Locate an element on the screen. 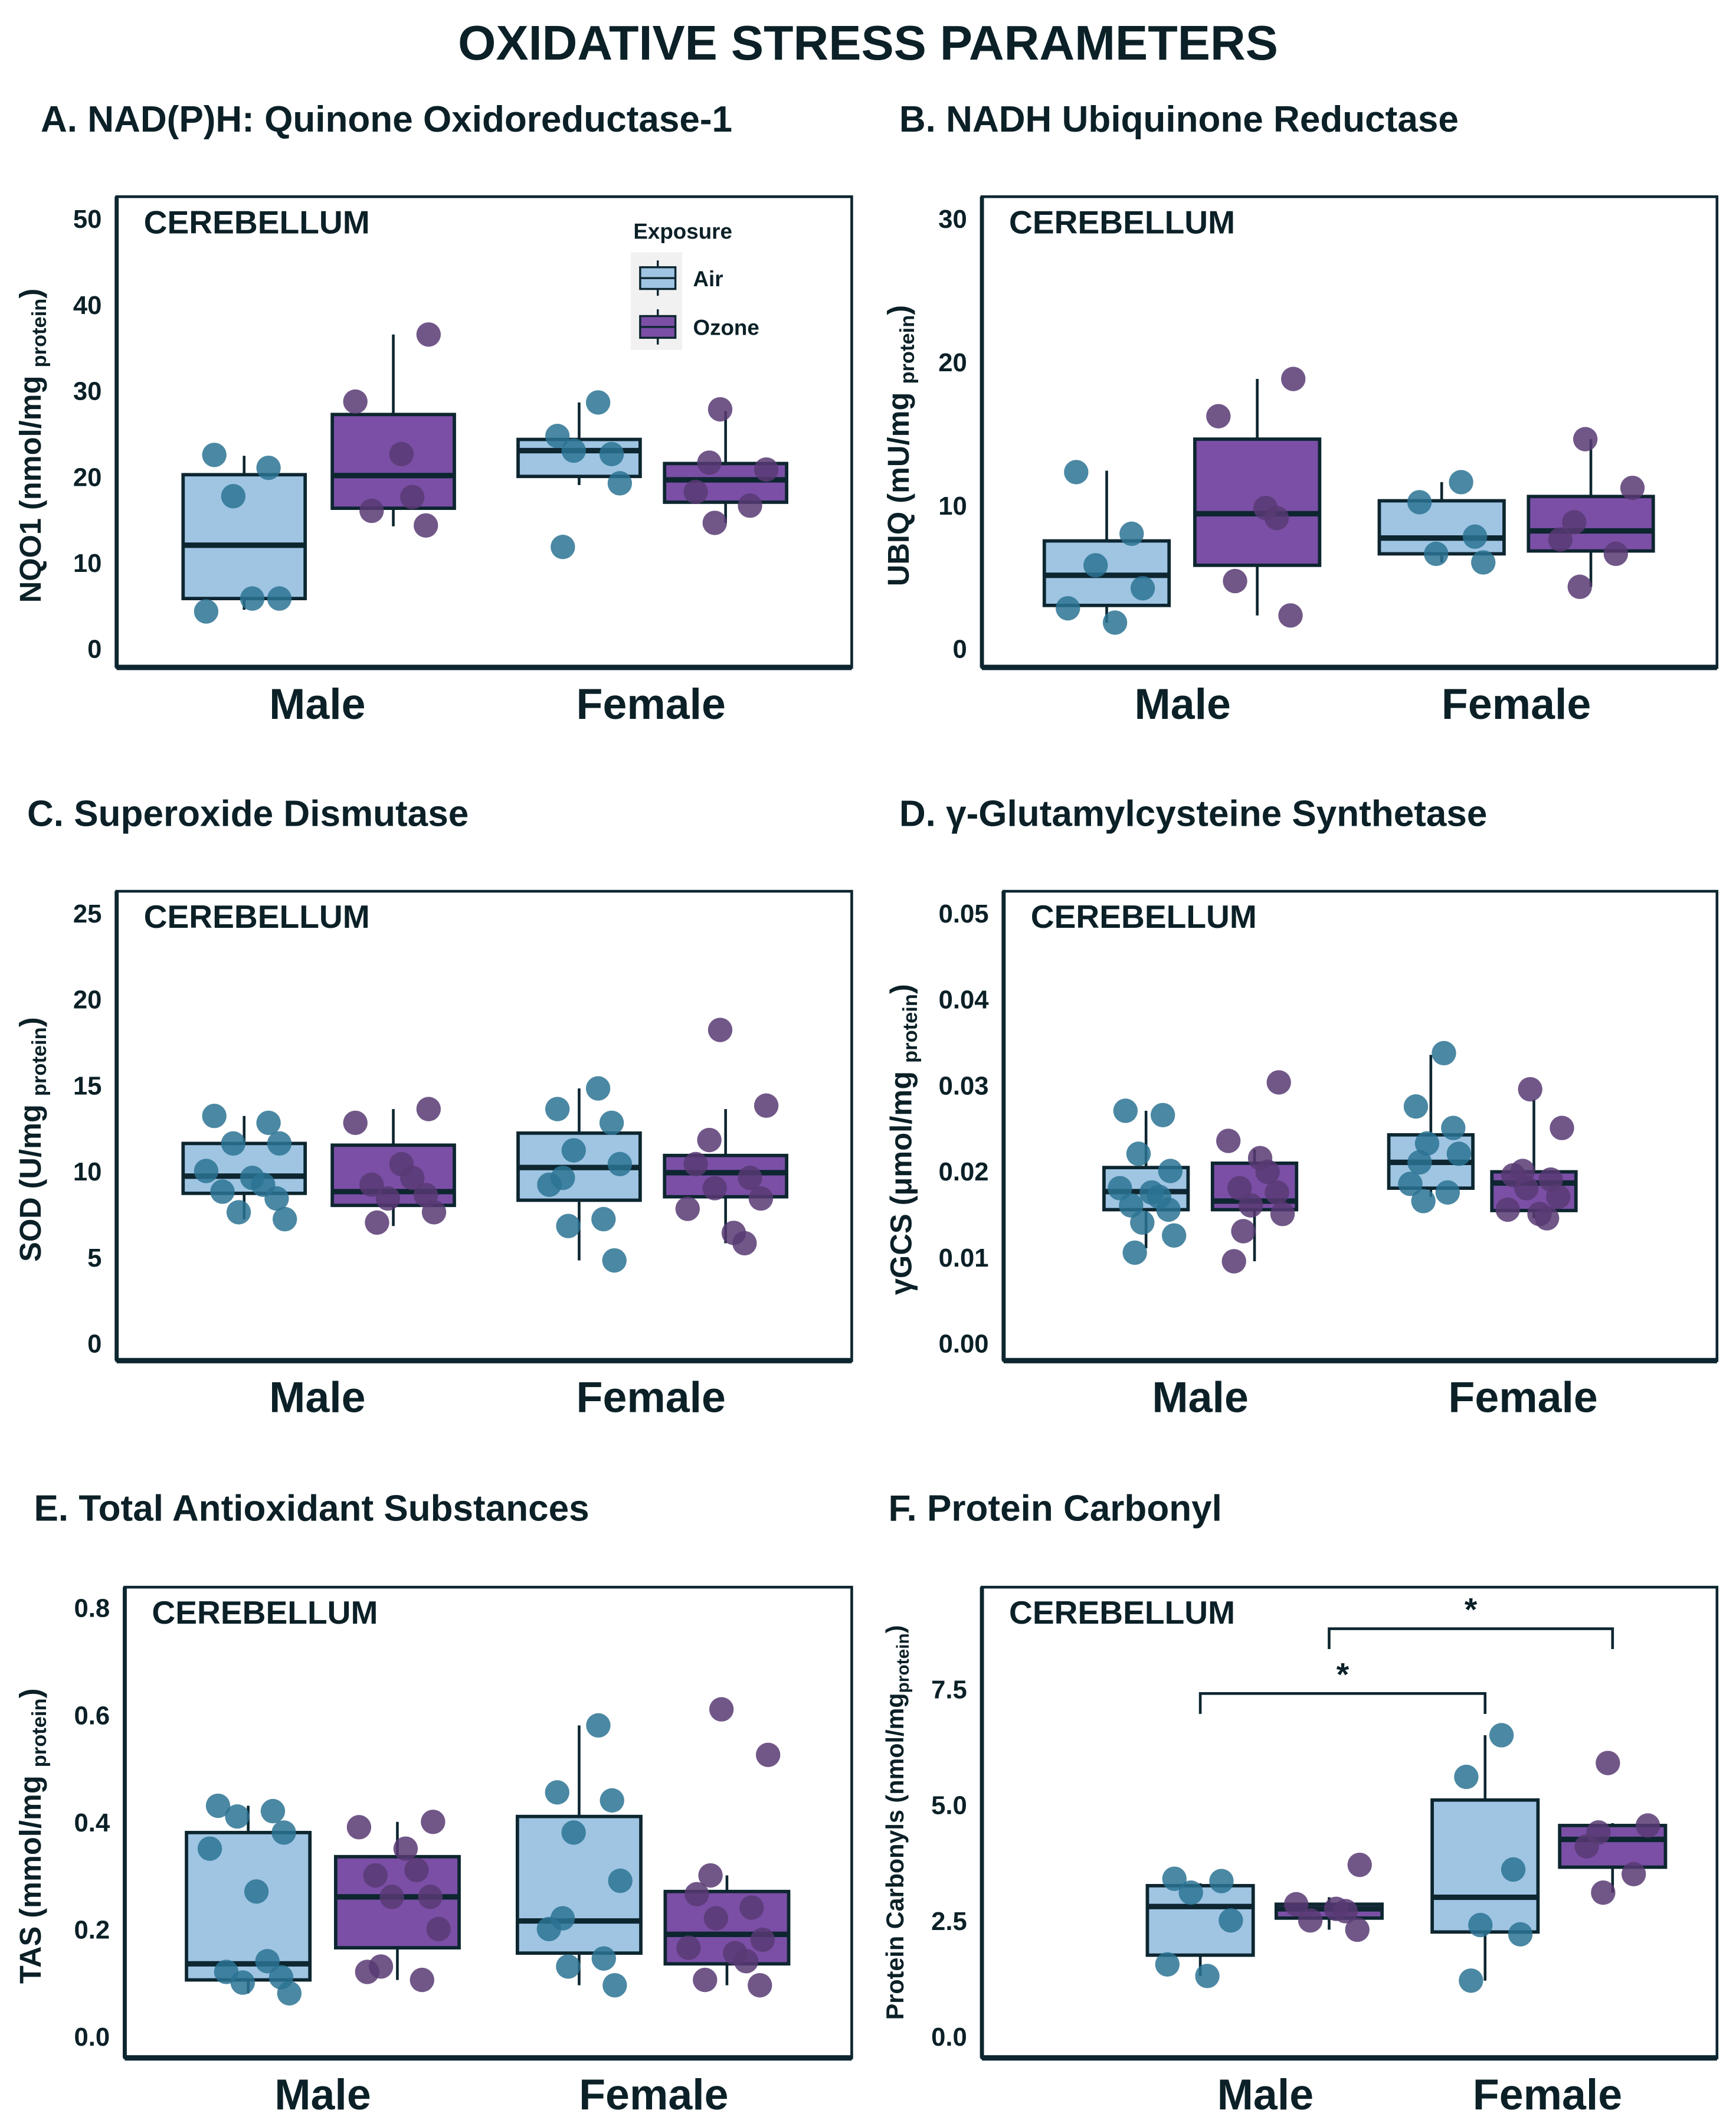  significance-bracket is located at coordinates (1471, 1639).